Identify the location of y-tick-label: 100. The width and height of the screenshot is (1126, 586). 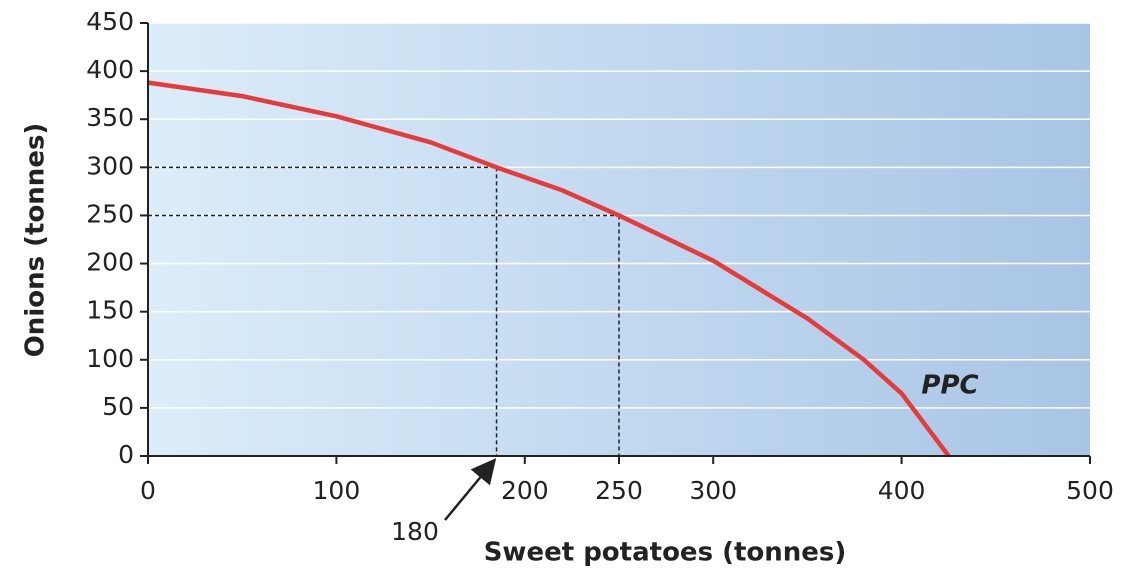
(110, 358).